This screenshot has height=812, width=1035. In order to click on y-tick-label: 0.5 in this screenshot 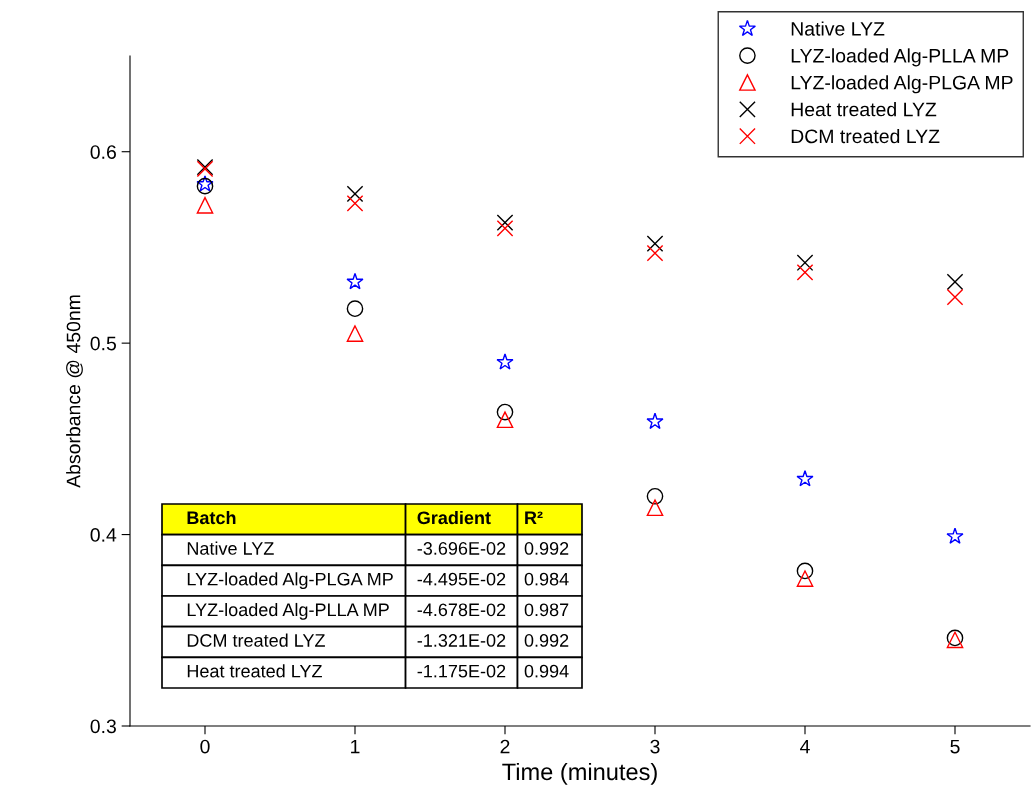, I will do `click(103, 343)`.